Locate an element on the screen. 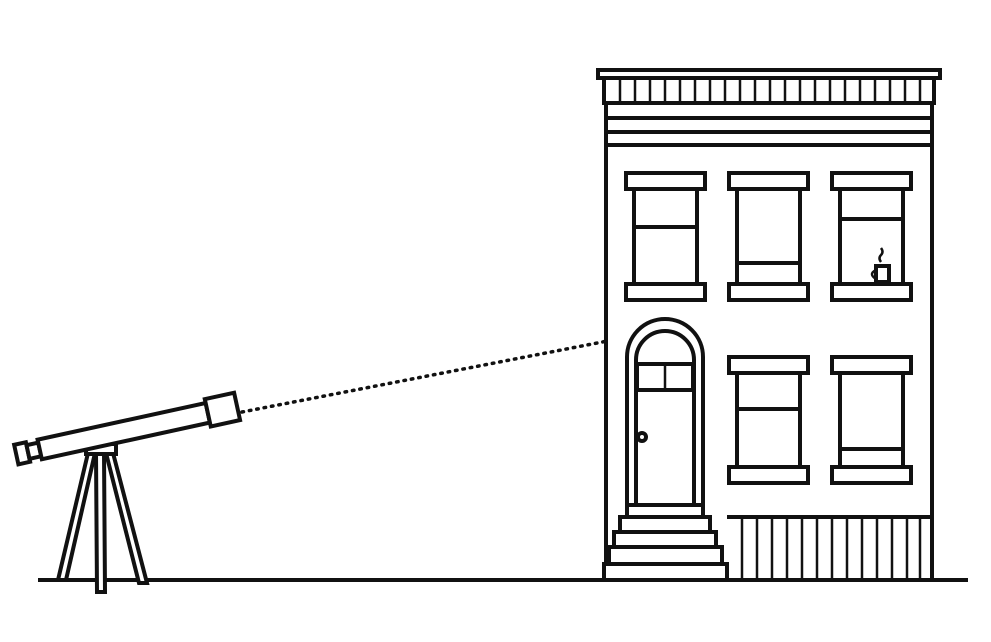 The width and height of the screenshot is (991, 642). window-upper-left is located at coordinates (665, 236).